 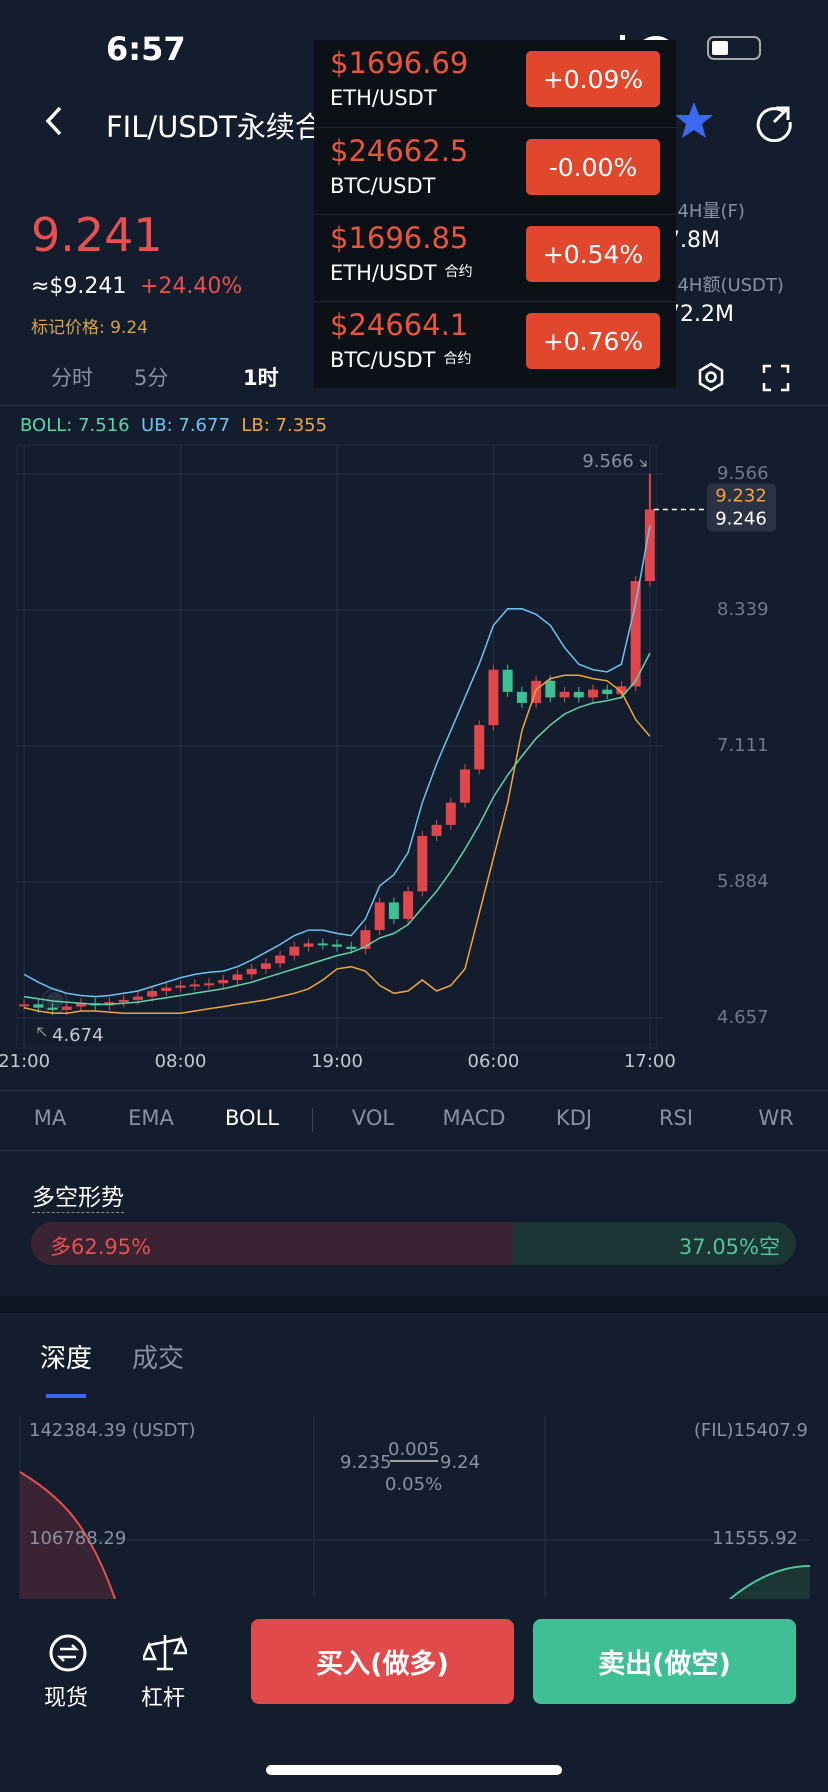 What do you see at coordinates (97, 235) in the screenshot?
I see `last-price: 9.241` at bounding box center [97, 235].